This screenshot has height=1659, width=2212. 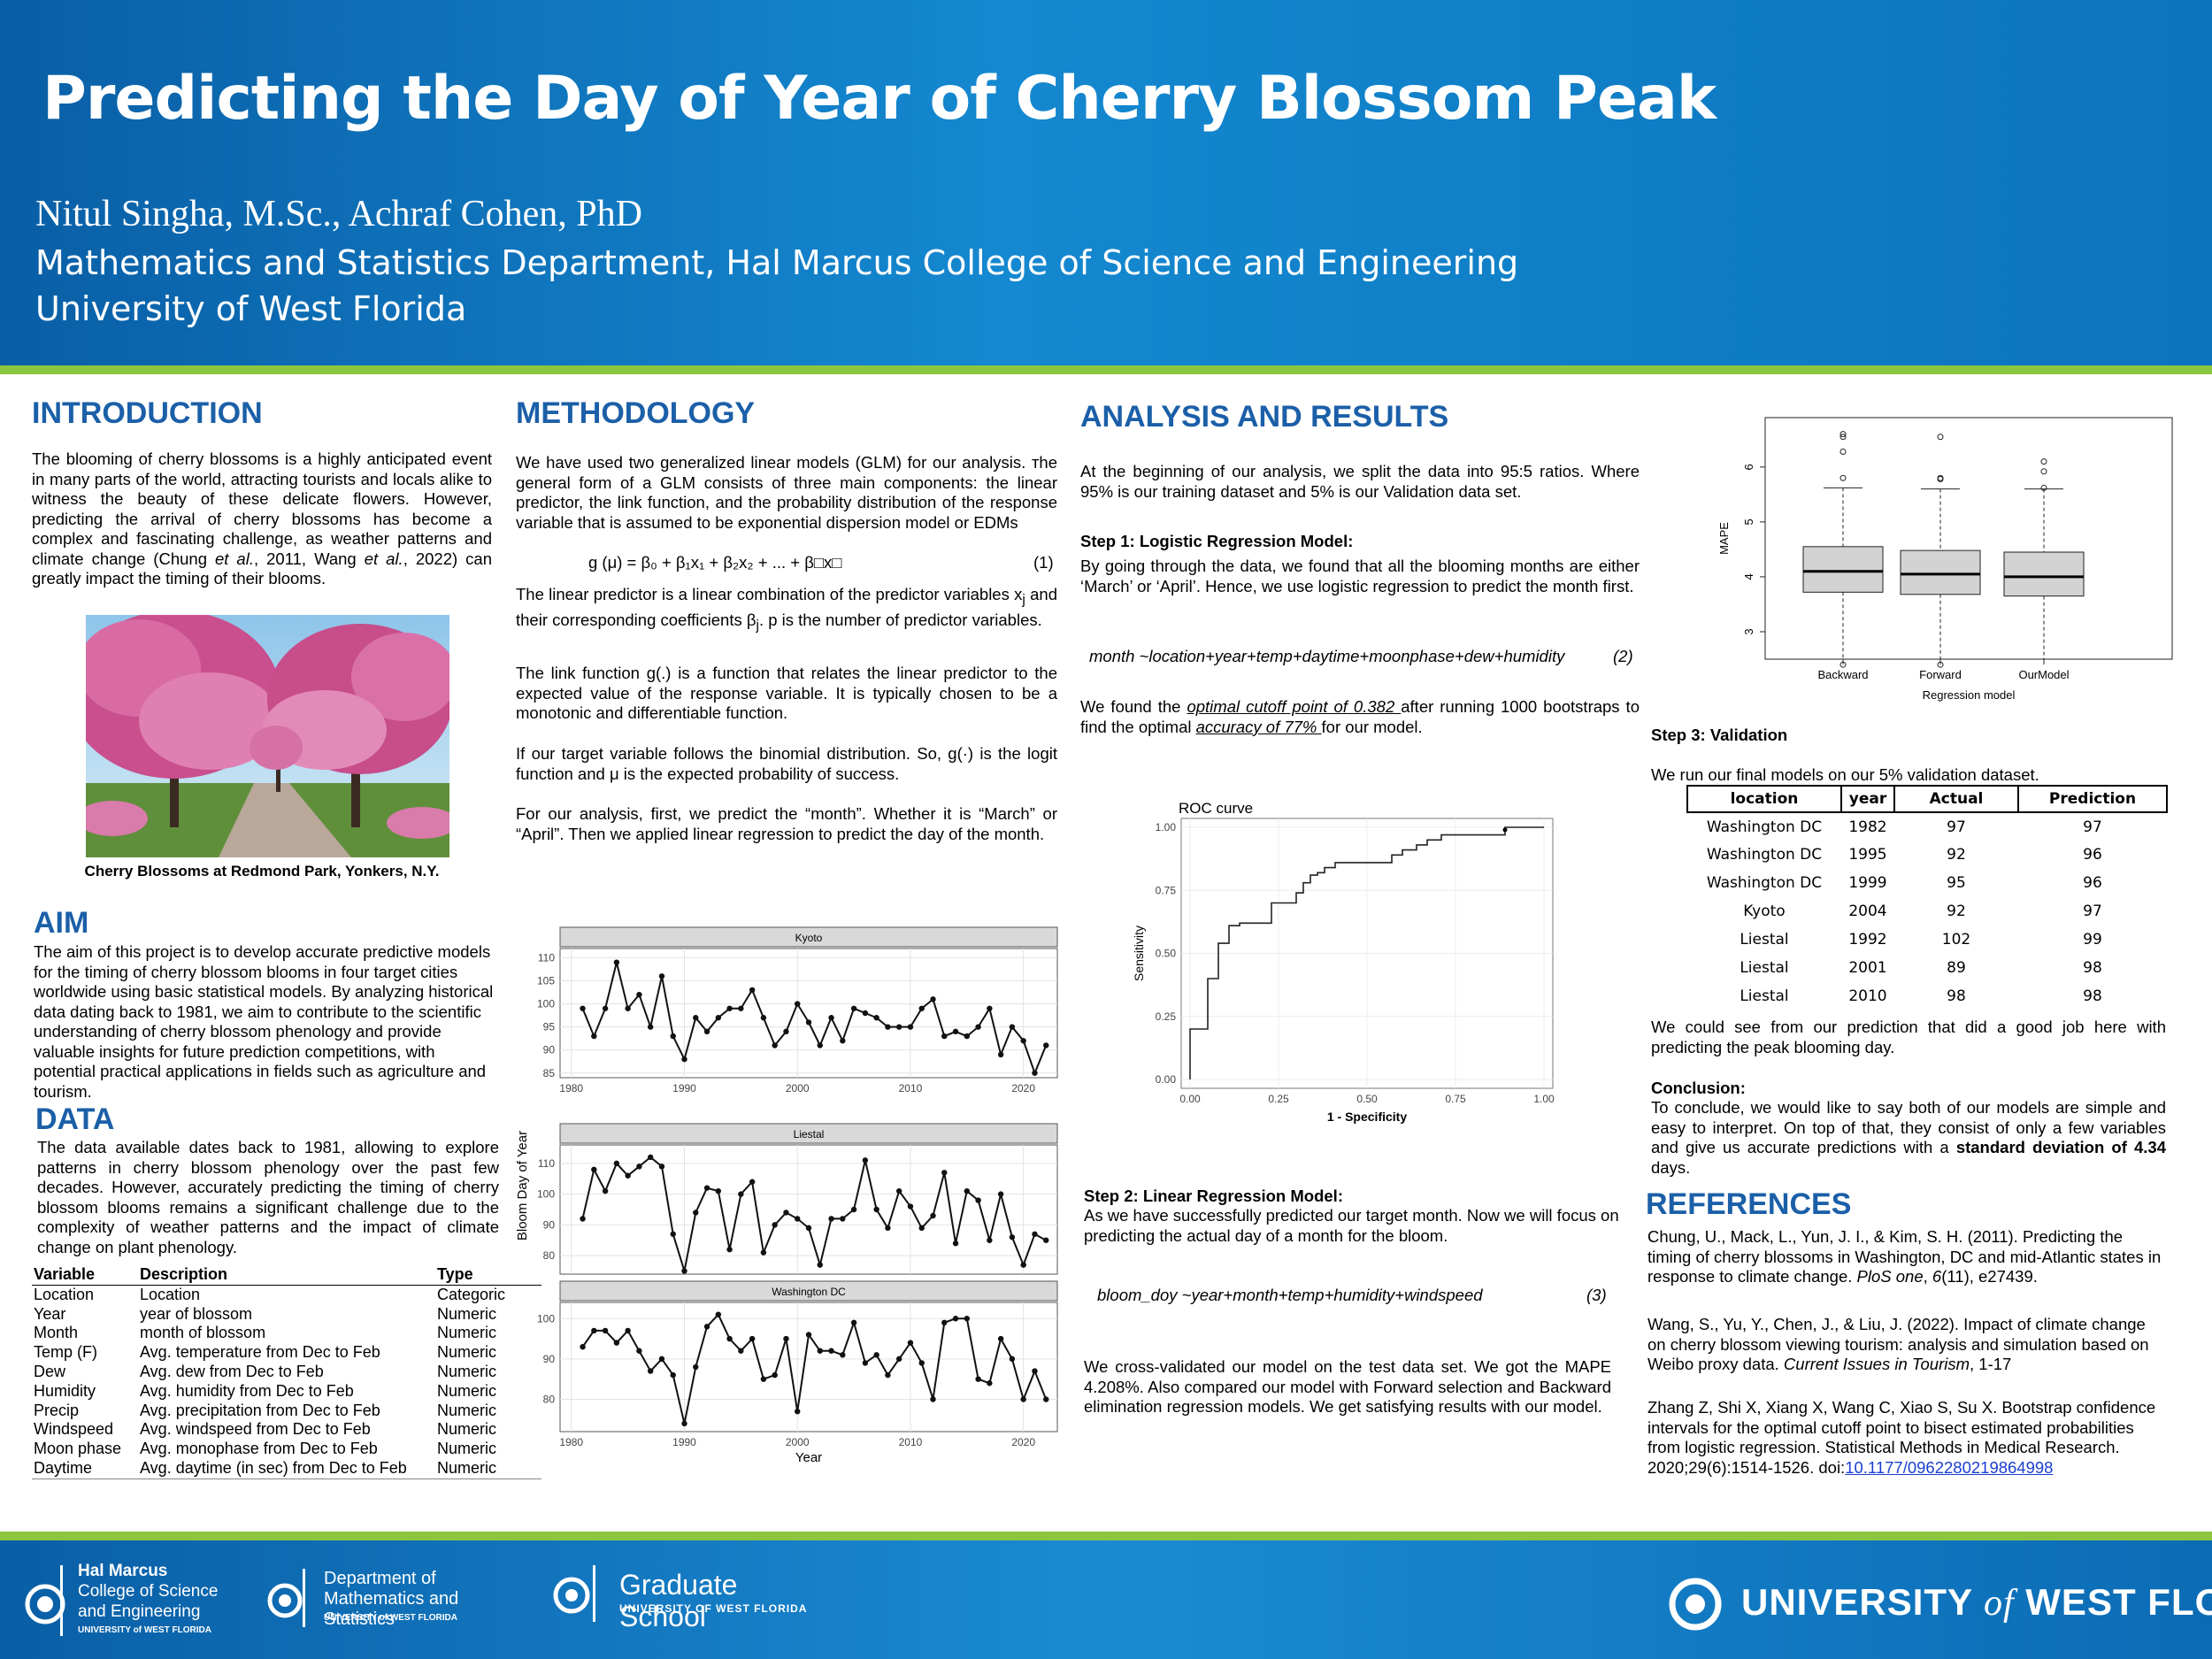 What do you see at coordinates (1956, 968) in the screenshot?
I see `table-cell: 89` at bounding box center [1956, 968].